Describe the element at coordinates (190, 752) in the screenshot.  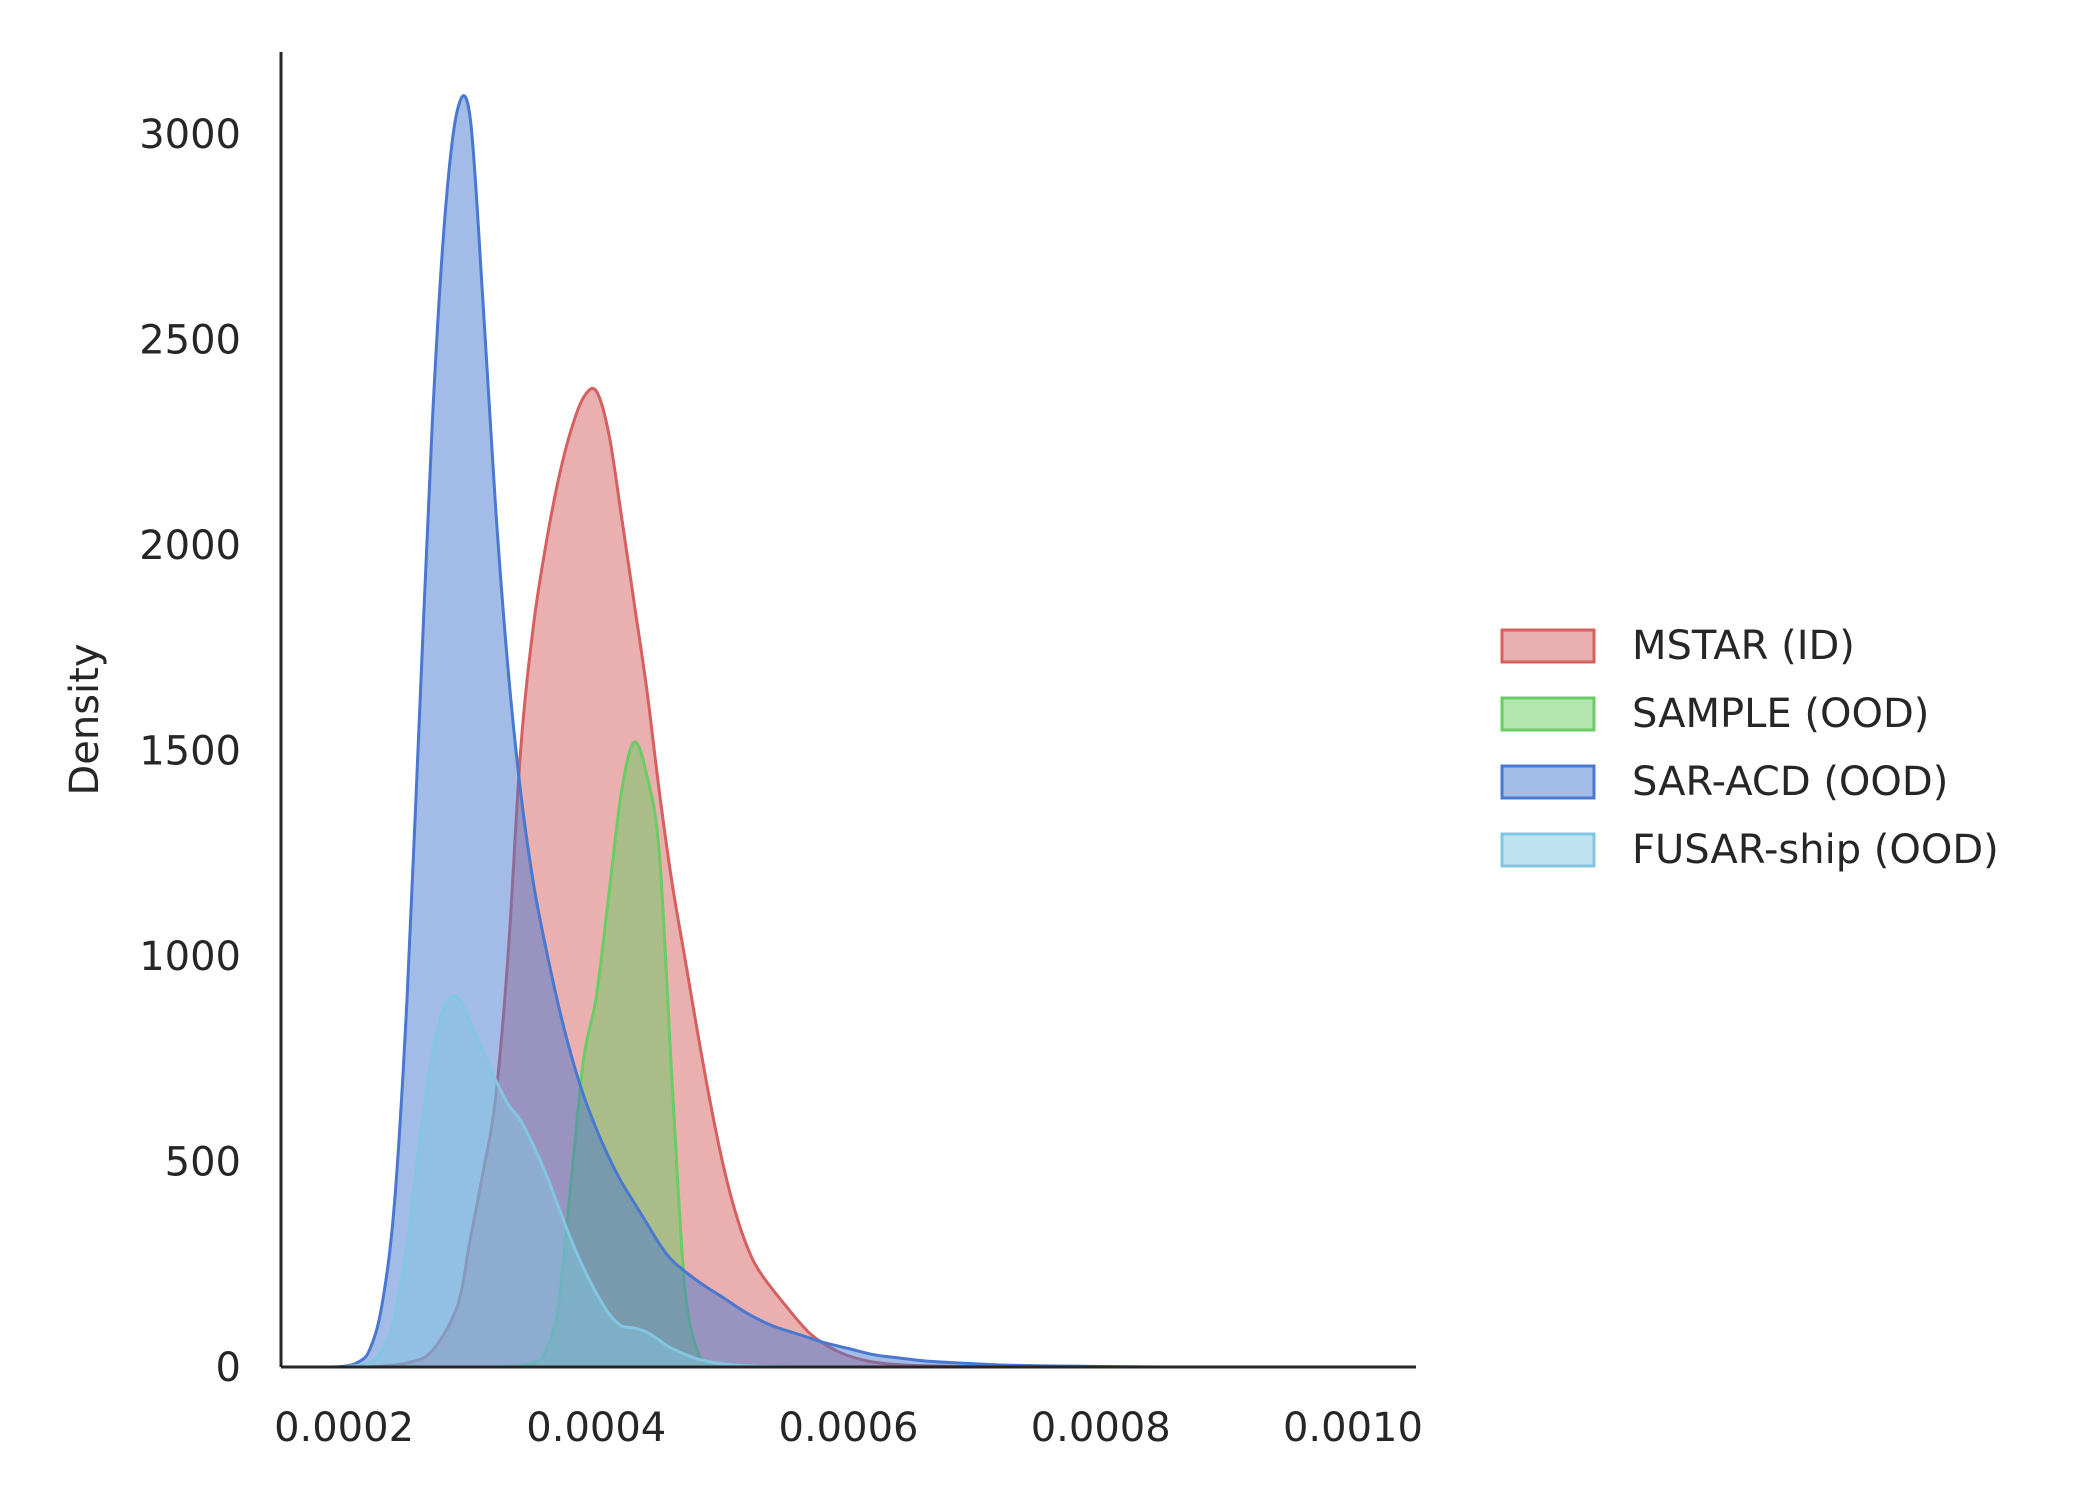
I see `y-tick-label: 1500` at that location.